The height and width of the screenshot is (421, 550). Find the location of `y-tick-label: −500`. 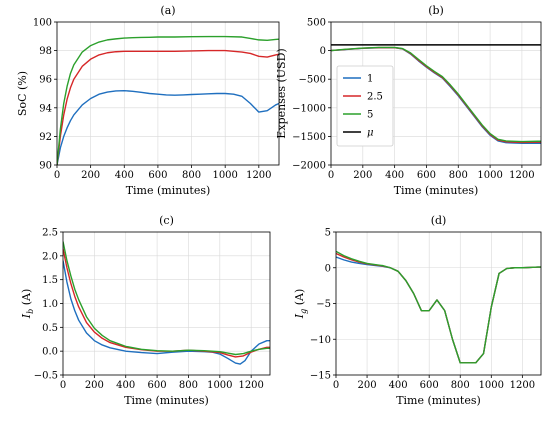

y-tick-label: −500 is located at coordinates (312, 80).